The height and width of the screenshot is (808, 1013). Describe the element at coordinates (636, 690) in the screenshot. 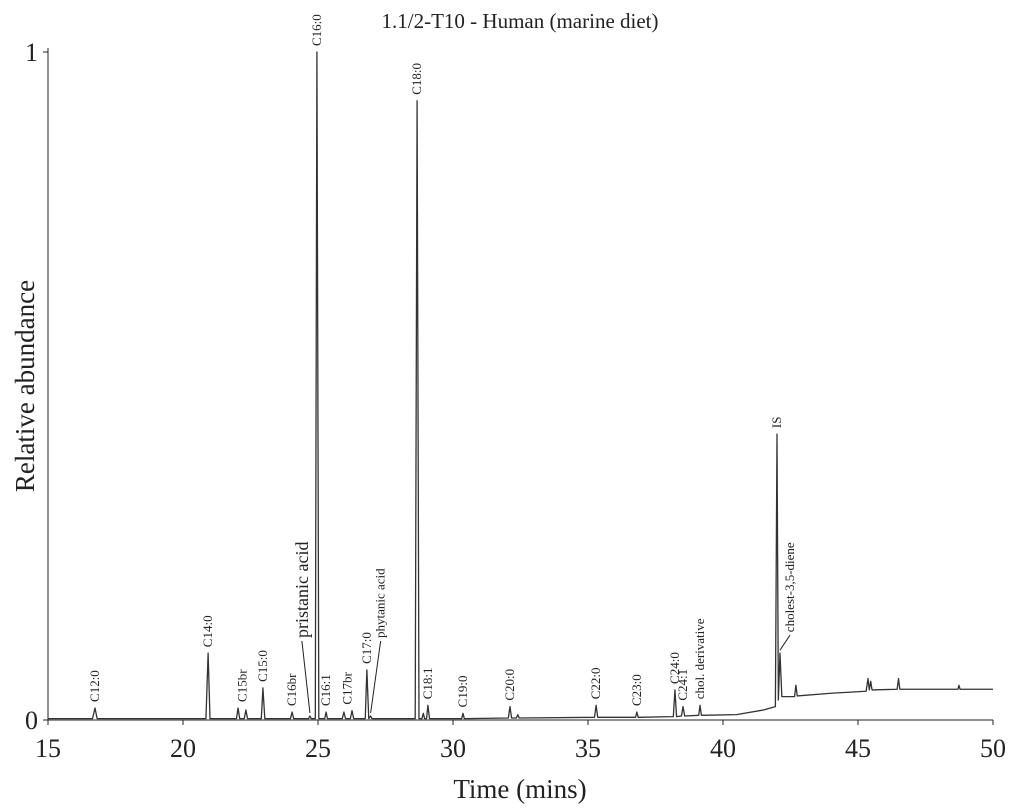

I see `peak-label: C23:0` at that location.